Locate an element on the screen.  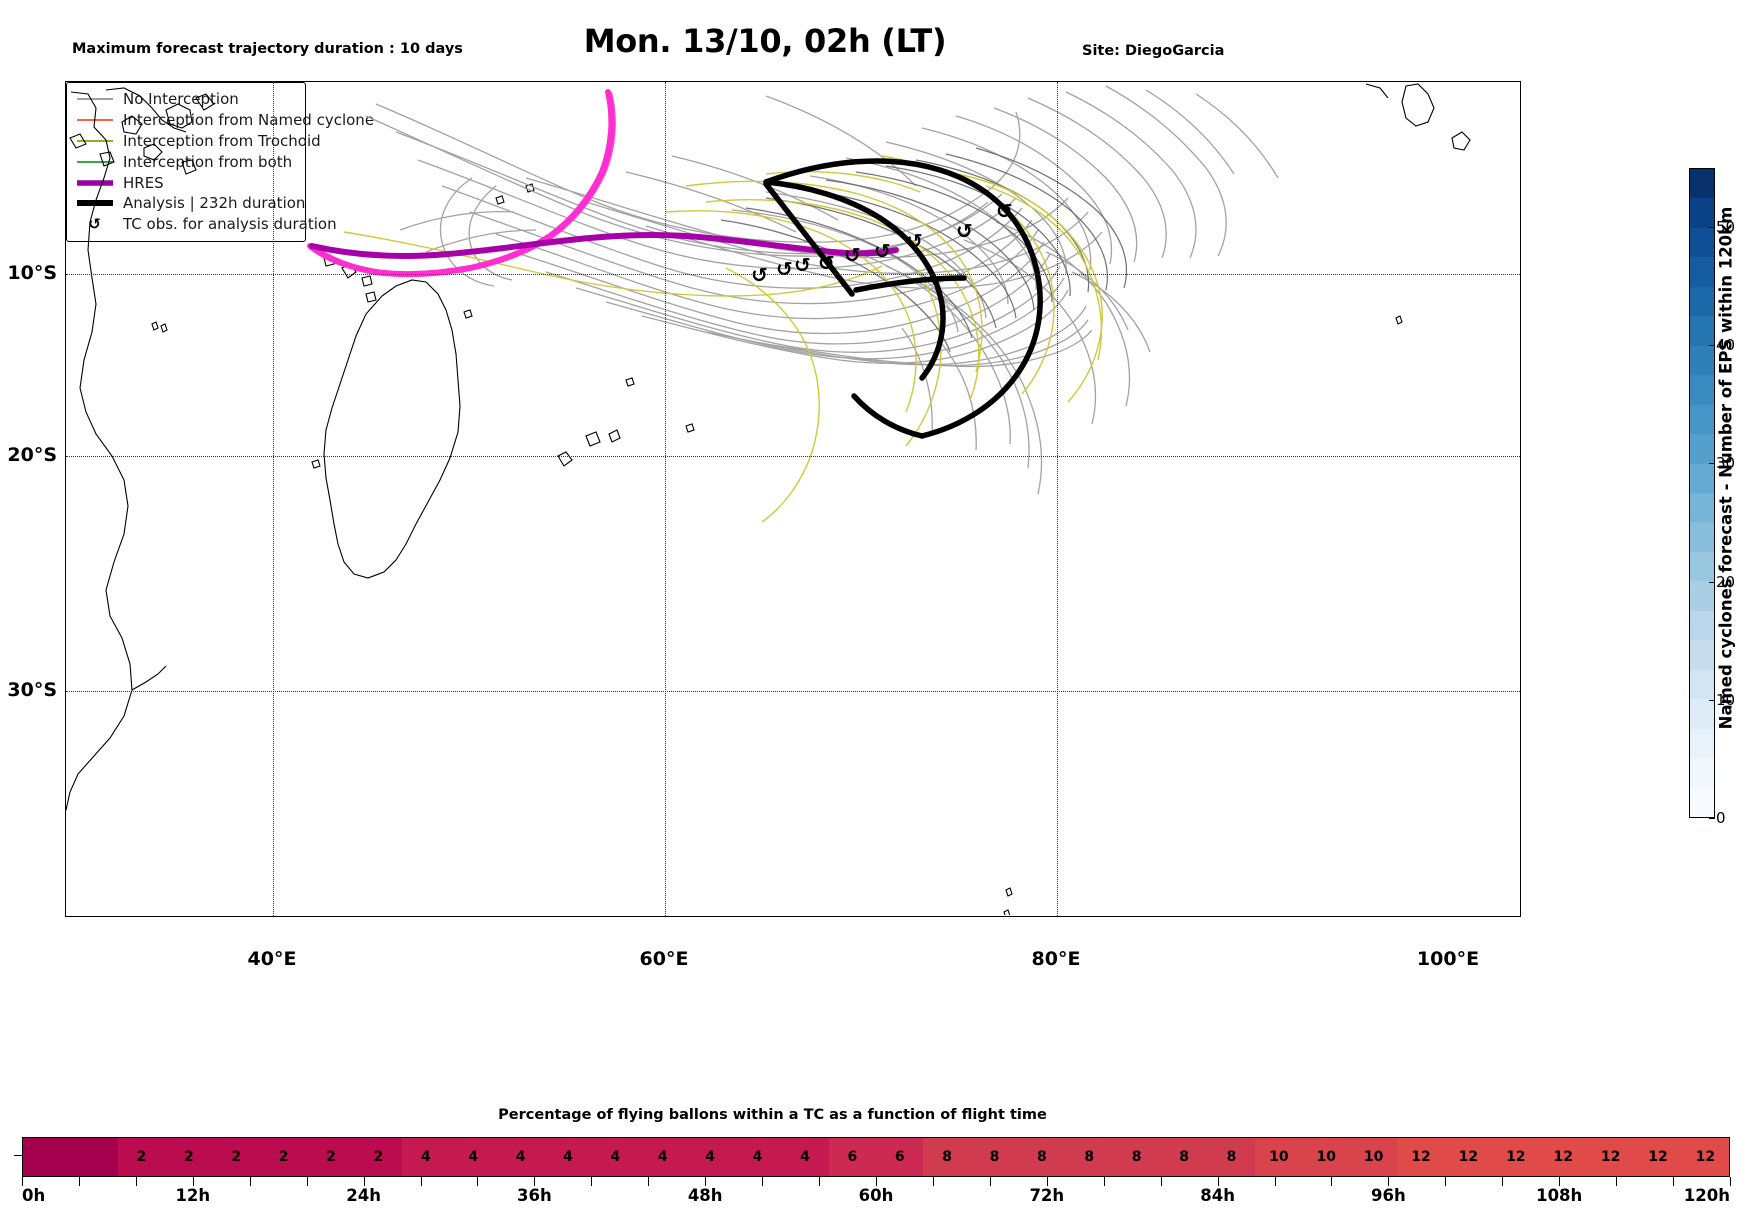
x-tick-label: 100°E is located at coordinates (1448, 959).